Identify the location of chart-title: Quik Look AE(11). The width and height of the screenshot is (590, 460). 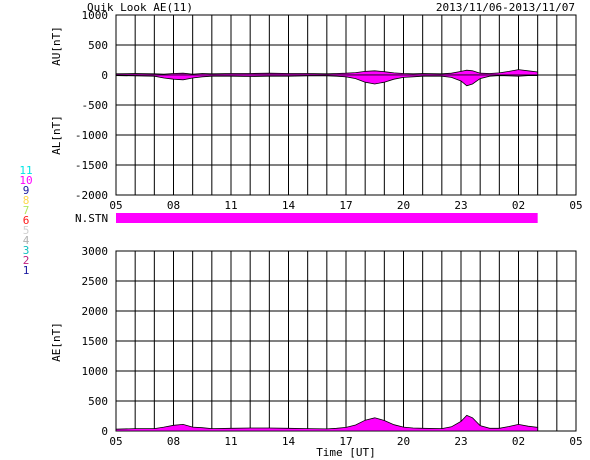
(140, 7).